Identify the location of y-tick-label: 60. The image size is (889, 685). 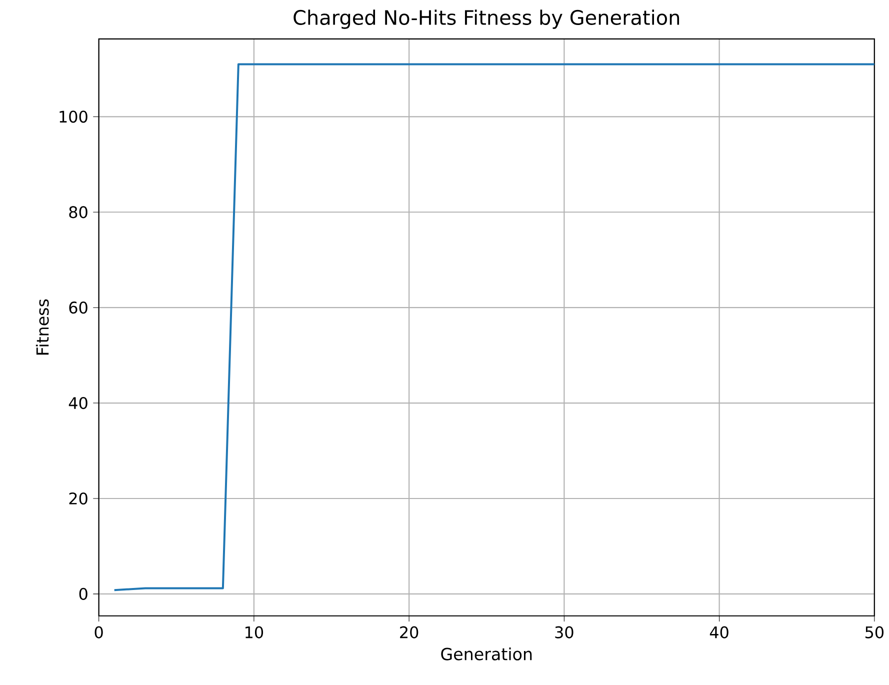
(78, 308).